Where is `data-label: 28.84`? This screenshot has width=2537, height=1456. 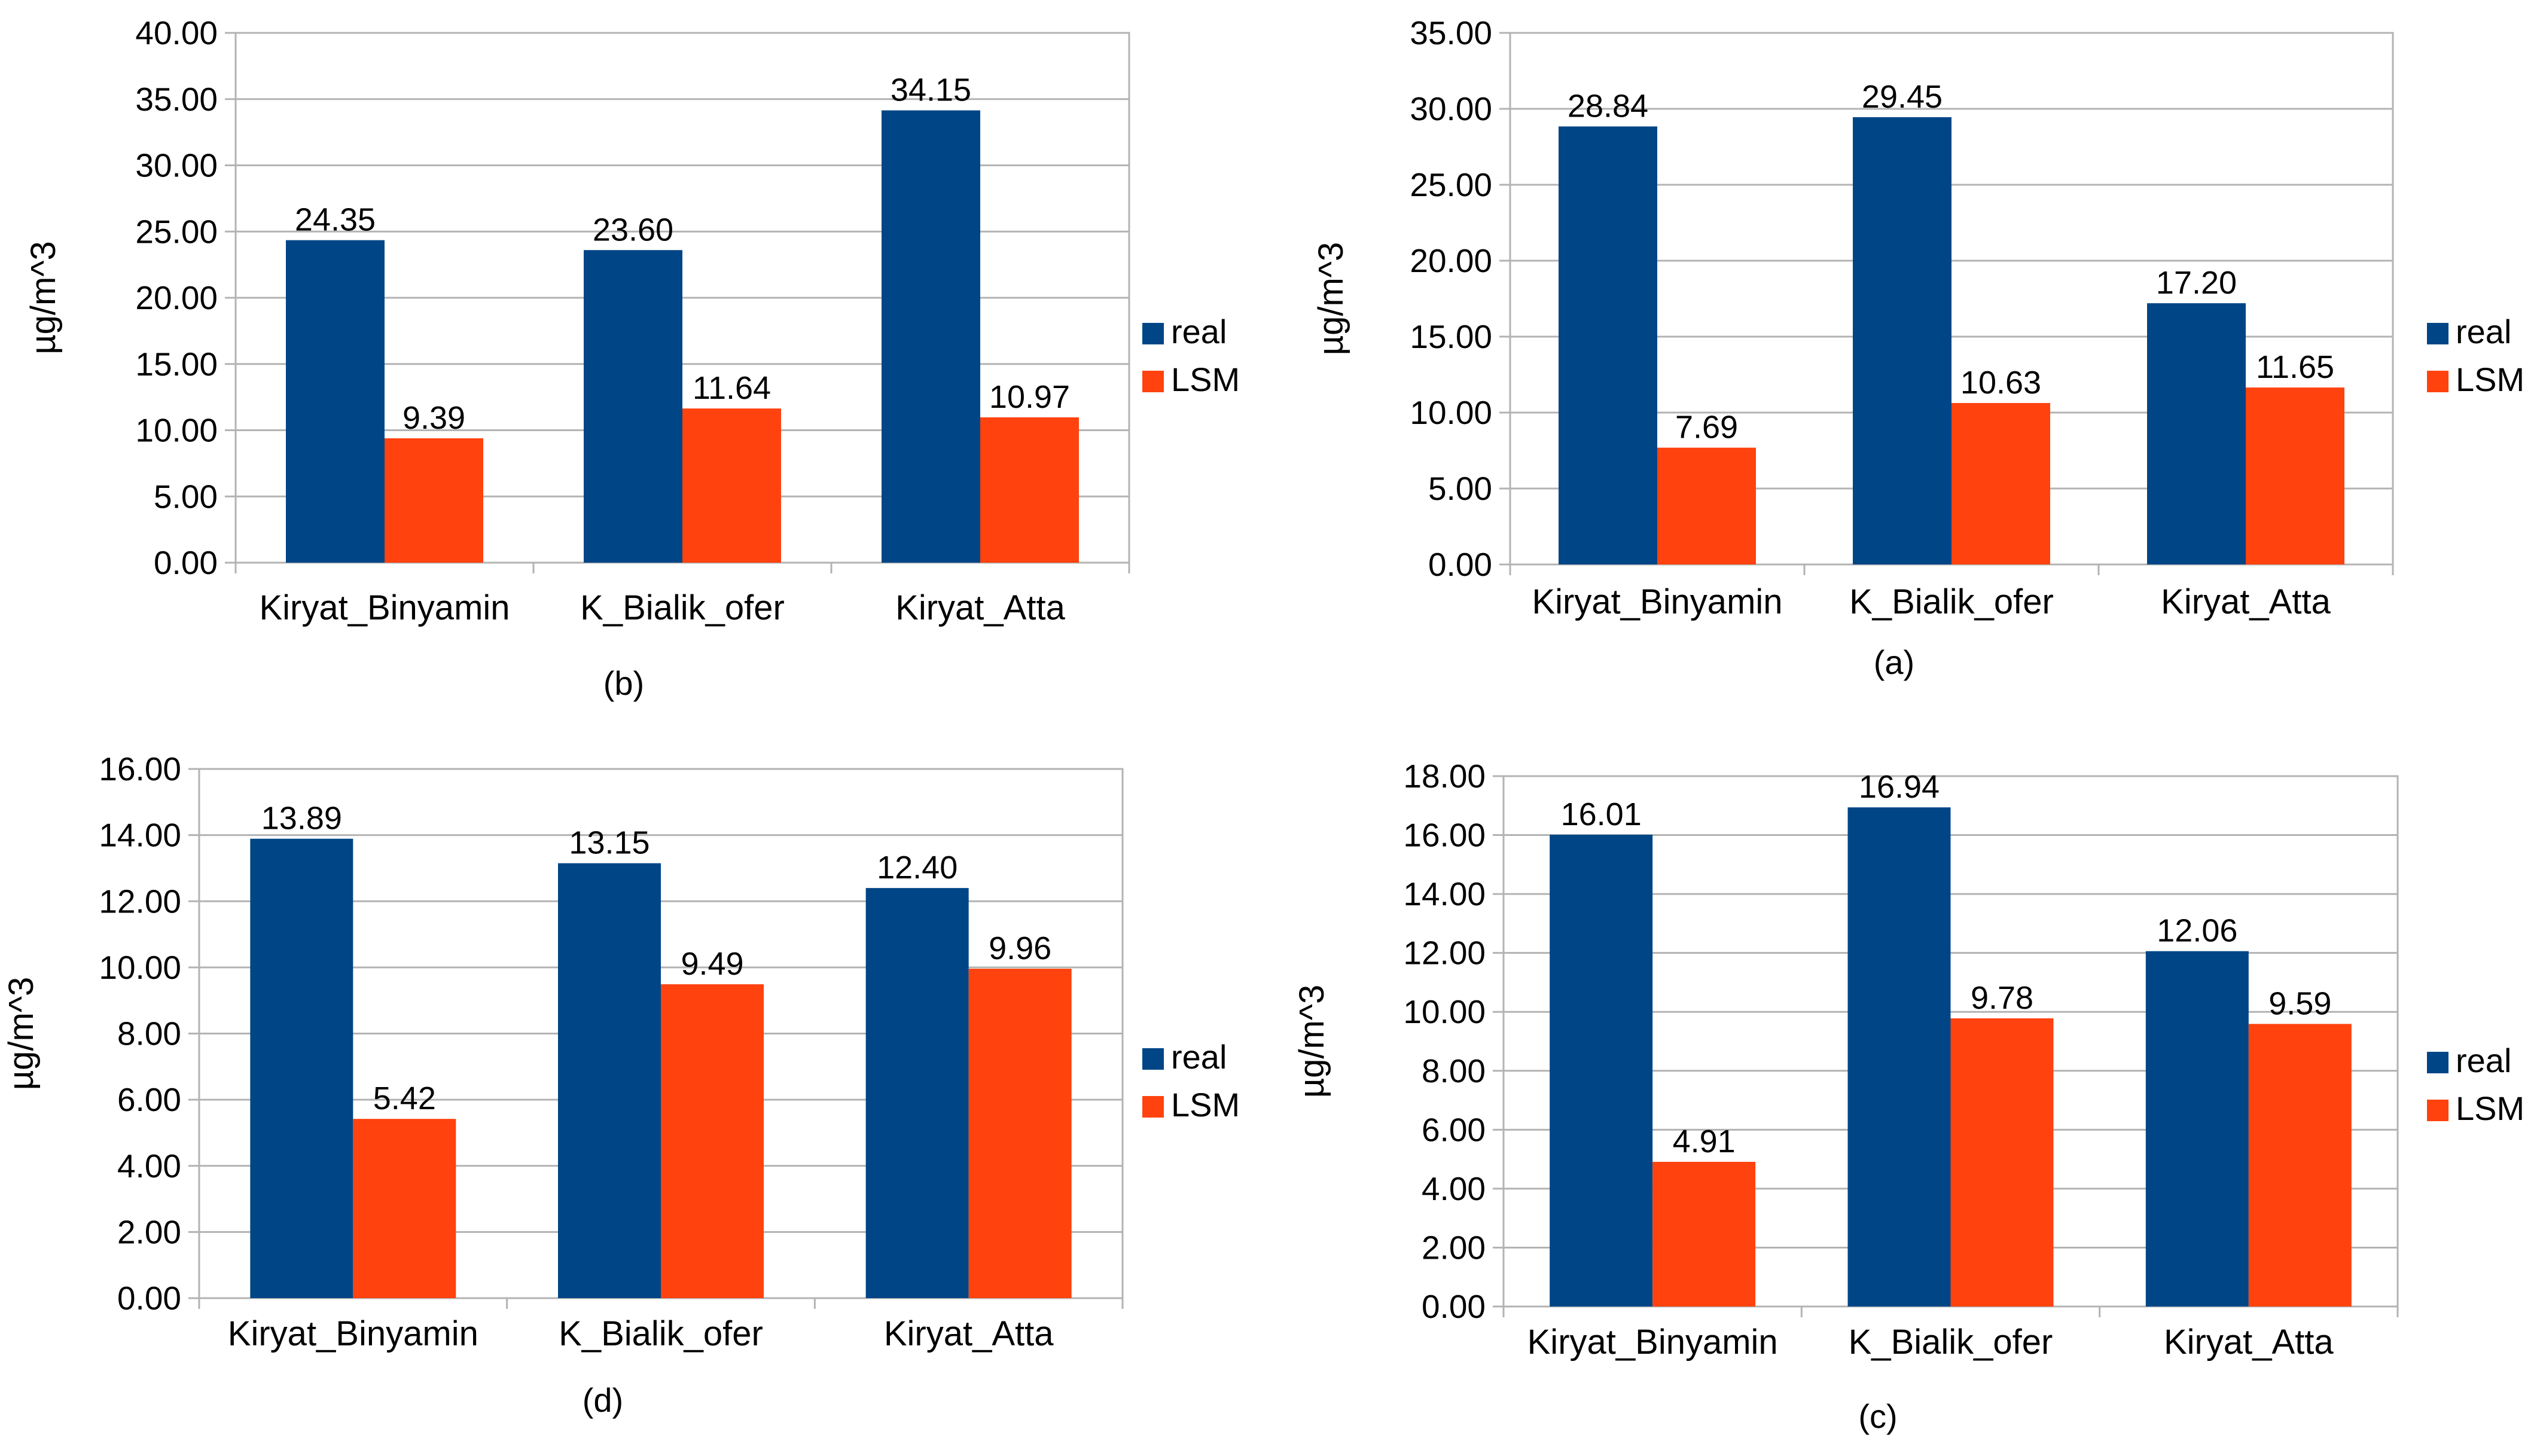
data-label: 28.84 is located at coordinates (1608, 106).